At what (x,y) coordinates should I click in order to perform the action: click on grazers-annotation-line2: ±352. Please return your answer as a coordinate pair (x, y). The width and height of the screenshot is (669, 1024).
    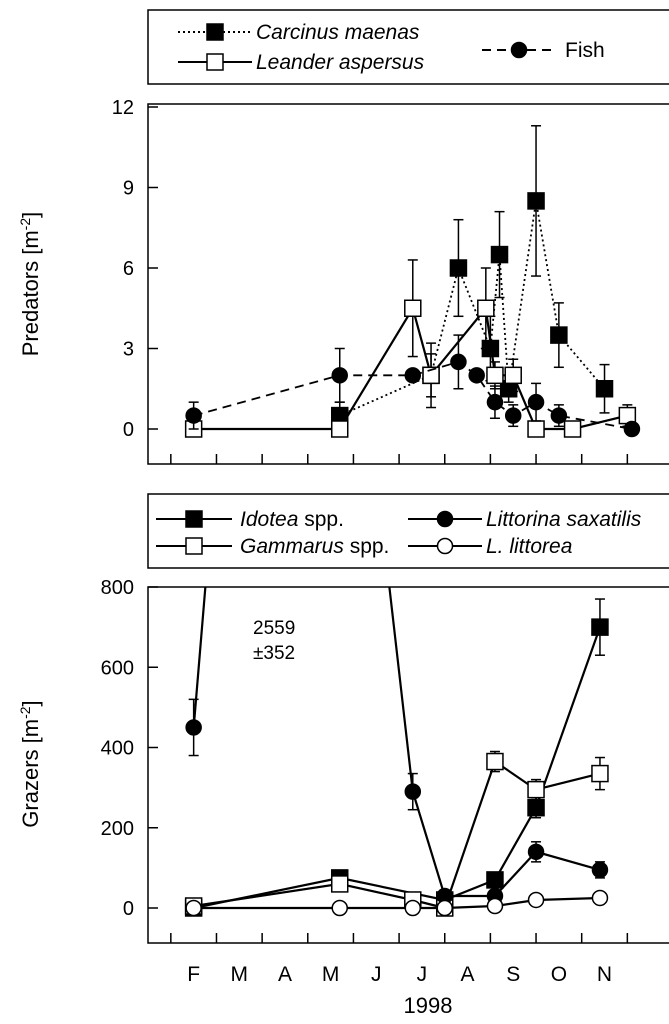
    Looking at the image, I should click on (274, 653).